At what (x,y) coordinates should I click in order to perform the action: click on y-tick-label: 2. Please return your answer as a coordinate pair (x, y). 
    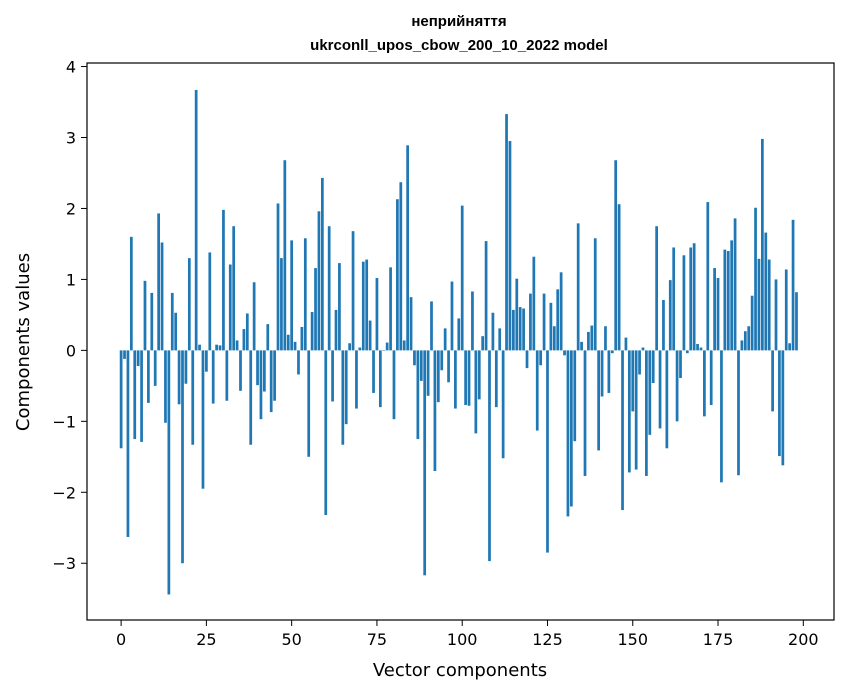
    Looking at the image, I should click on (71, 208).